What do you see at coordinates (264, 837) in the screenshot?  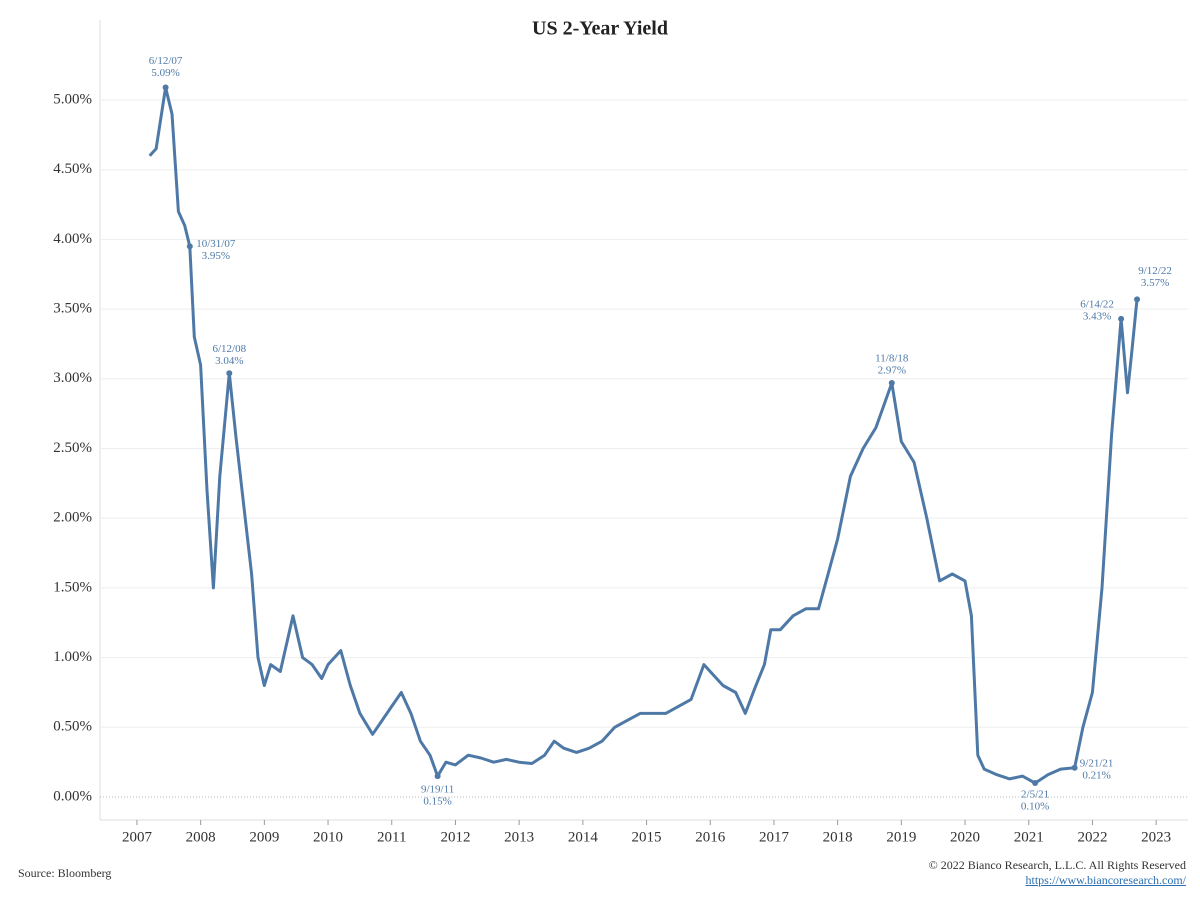 I see `x-tick-label: 2009` at bounding box center [264, 837].